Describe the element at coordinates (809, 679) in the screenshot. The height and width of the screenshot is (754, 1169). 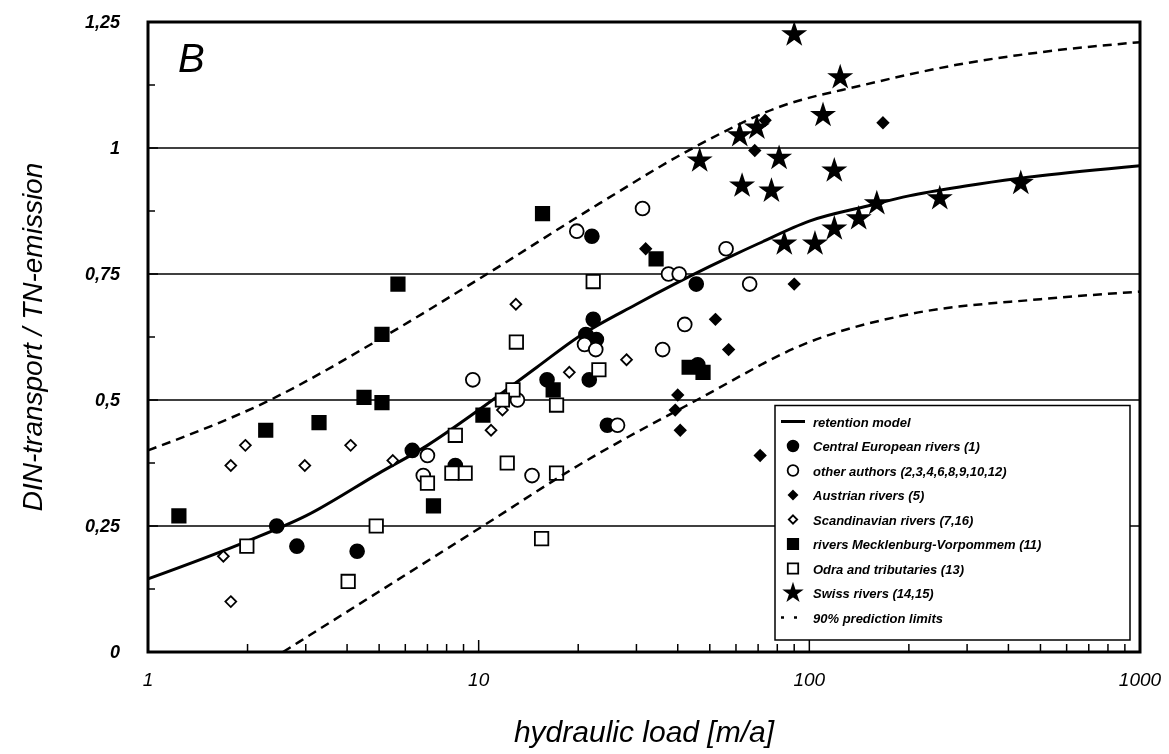
I see `x-tick-label: 100` at that location.